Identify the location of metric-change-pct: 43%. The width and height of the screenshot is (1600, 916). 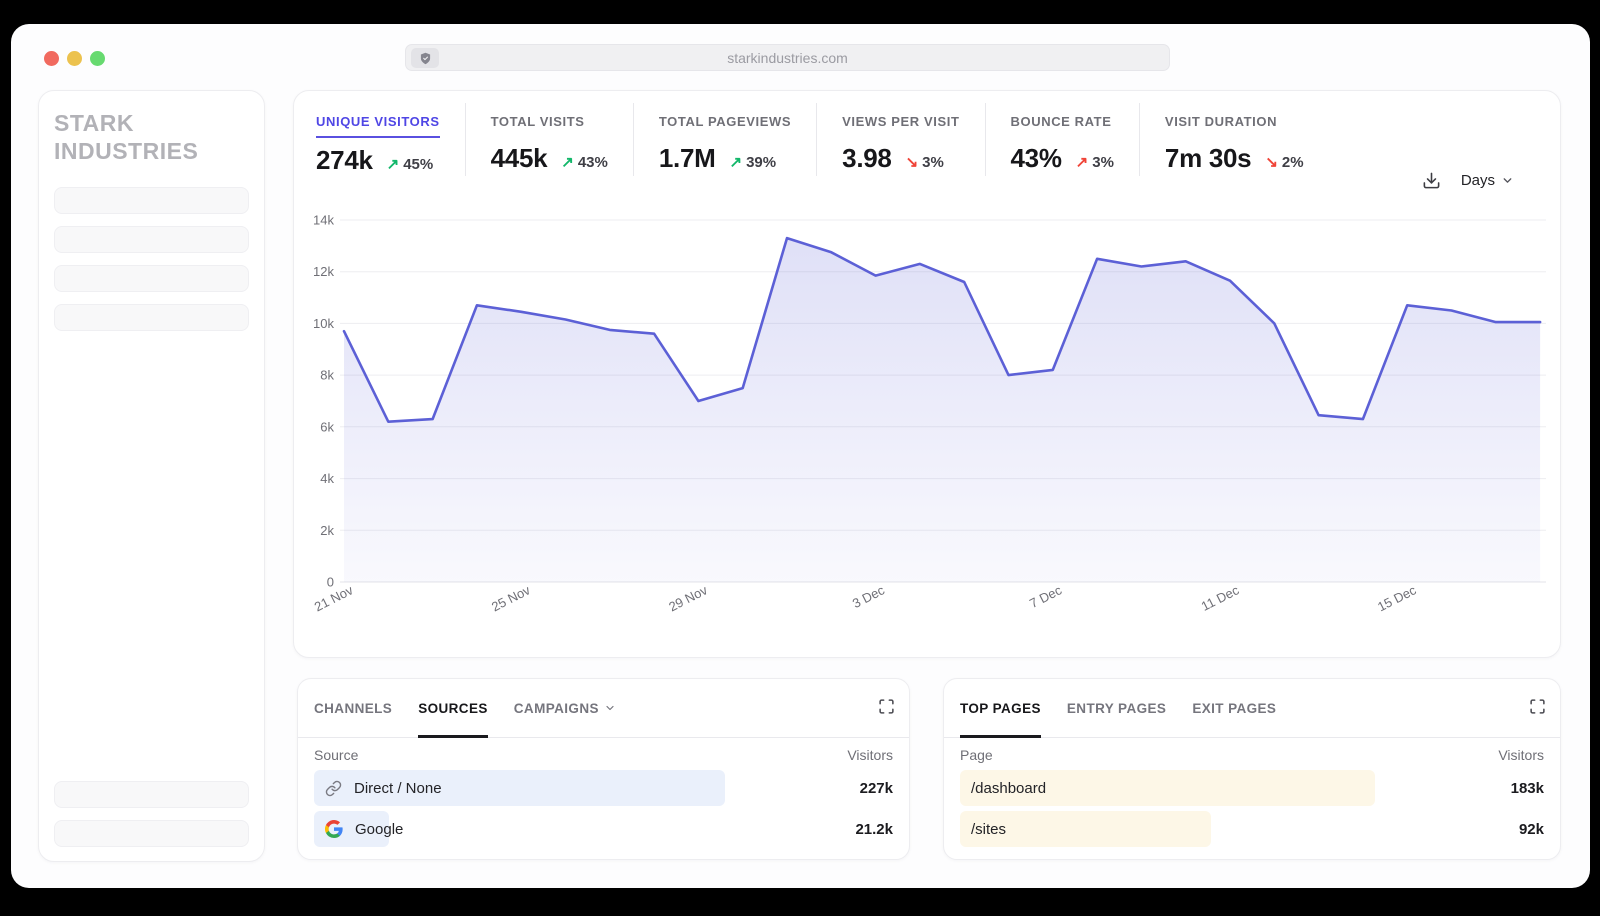
(592, 162).